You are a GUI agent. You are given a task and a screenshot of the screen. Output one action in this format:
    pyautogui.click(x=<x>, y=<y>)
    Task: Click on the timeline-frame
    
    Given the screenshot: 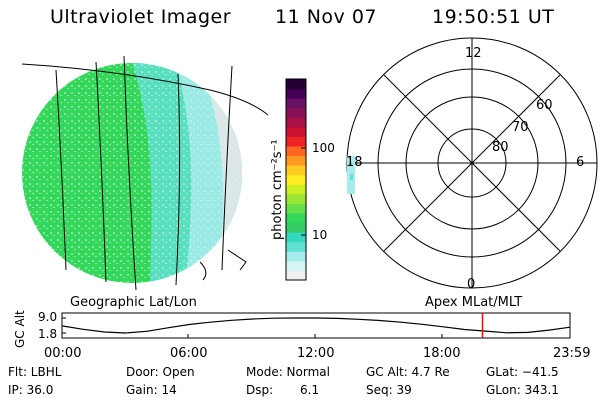 What is the action you would take?
    pyautogui.click(x=316, y=325)
    